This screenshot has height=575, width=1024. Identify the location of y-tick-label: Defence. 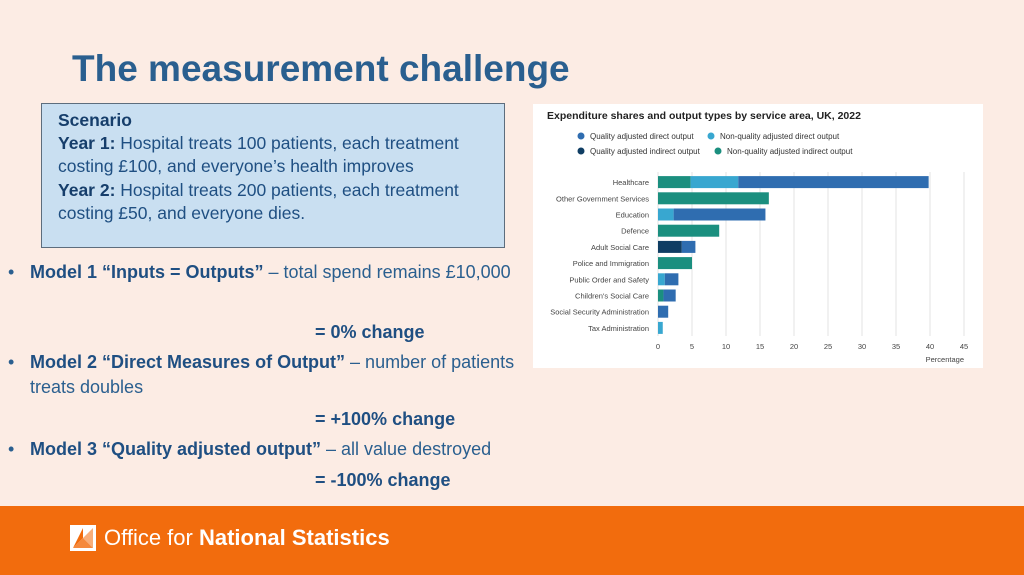
(635, 231).